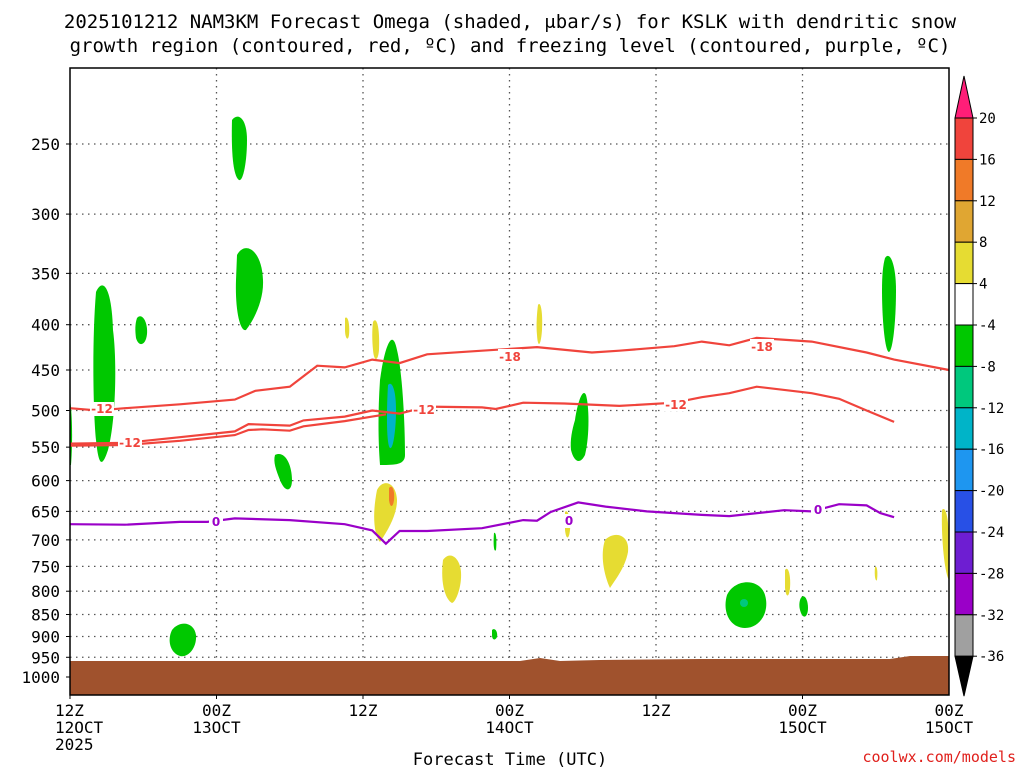  What do you see at coordinates (74, 744) in the screenshot?
I see `x-tick-label: 2025` at bounding box center [74, 744].